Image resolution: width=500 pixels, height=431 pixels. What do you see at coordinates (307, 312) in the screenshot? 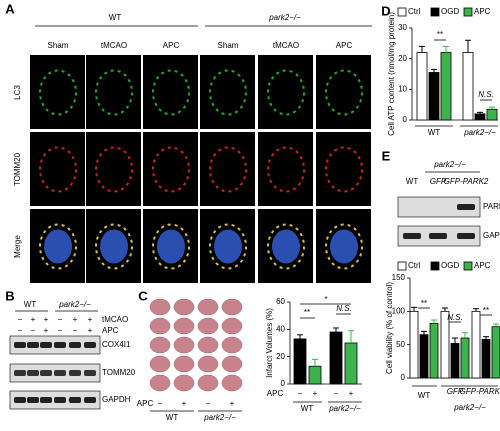
I see `label: **` at bounding box center [307, 312].